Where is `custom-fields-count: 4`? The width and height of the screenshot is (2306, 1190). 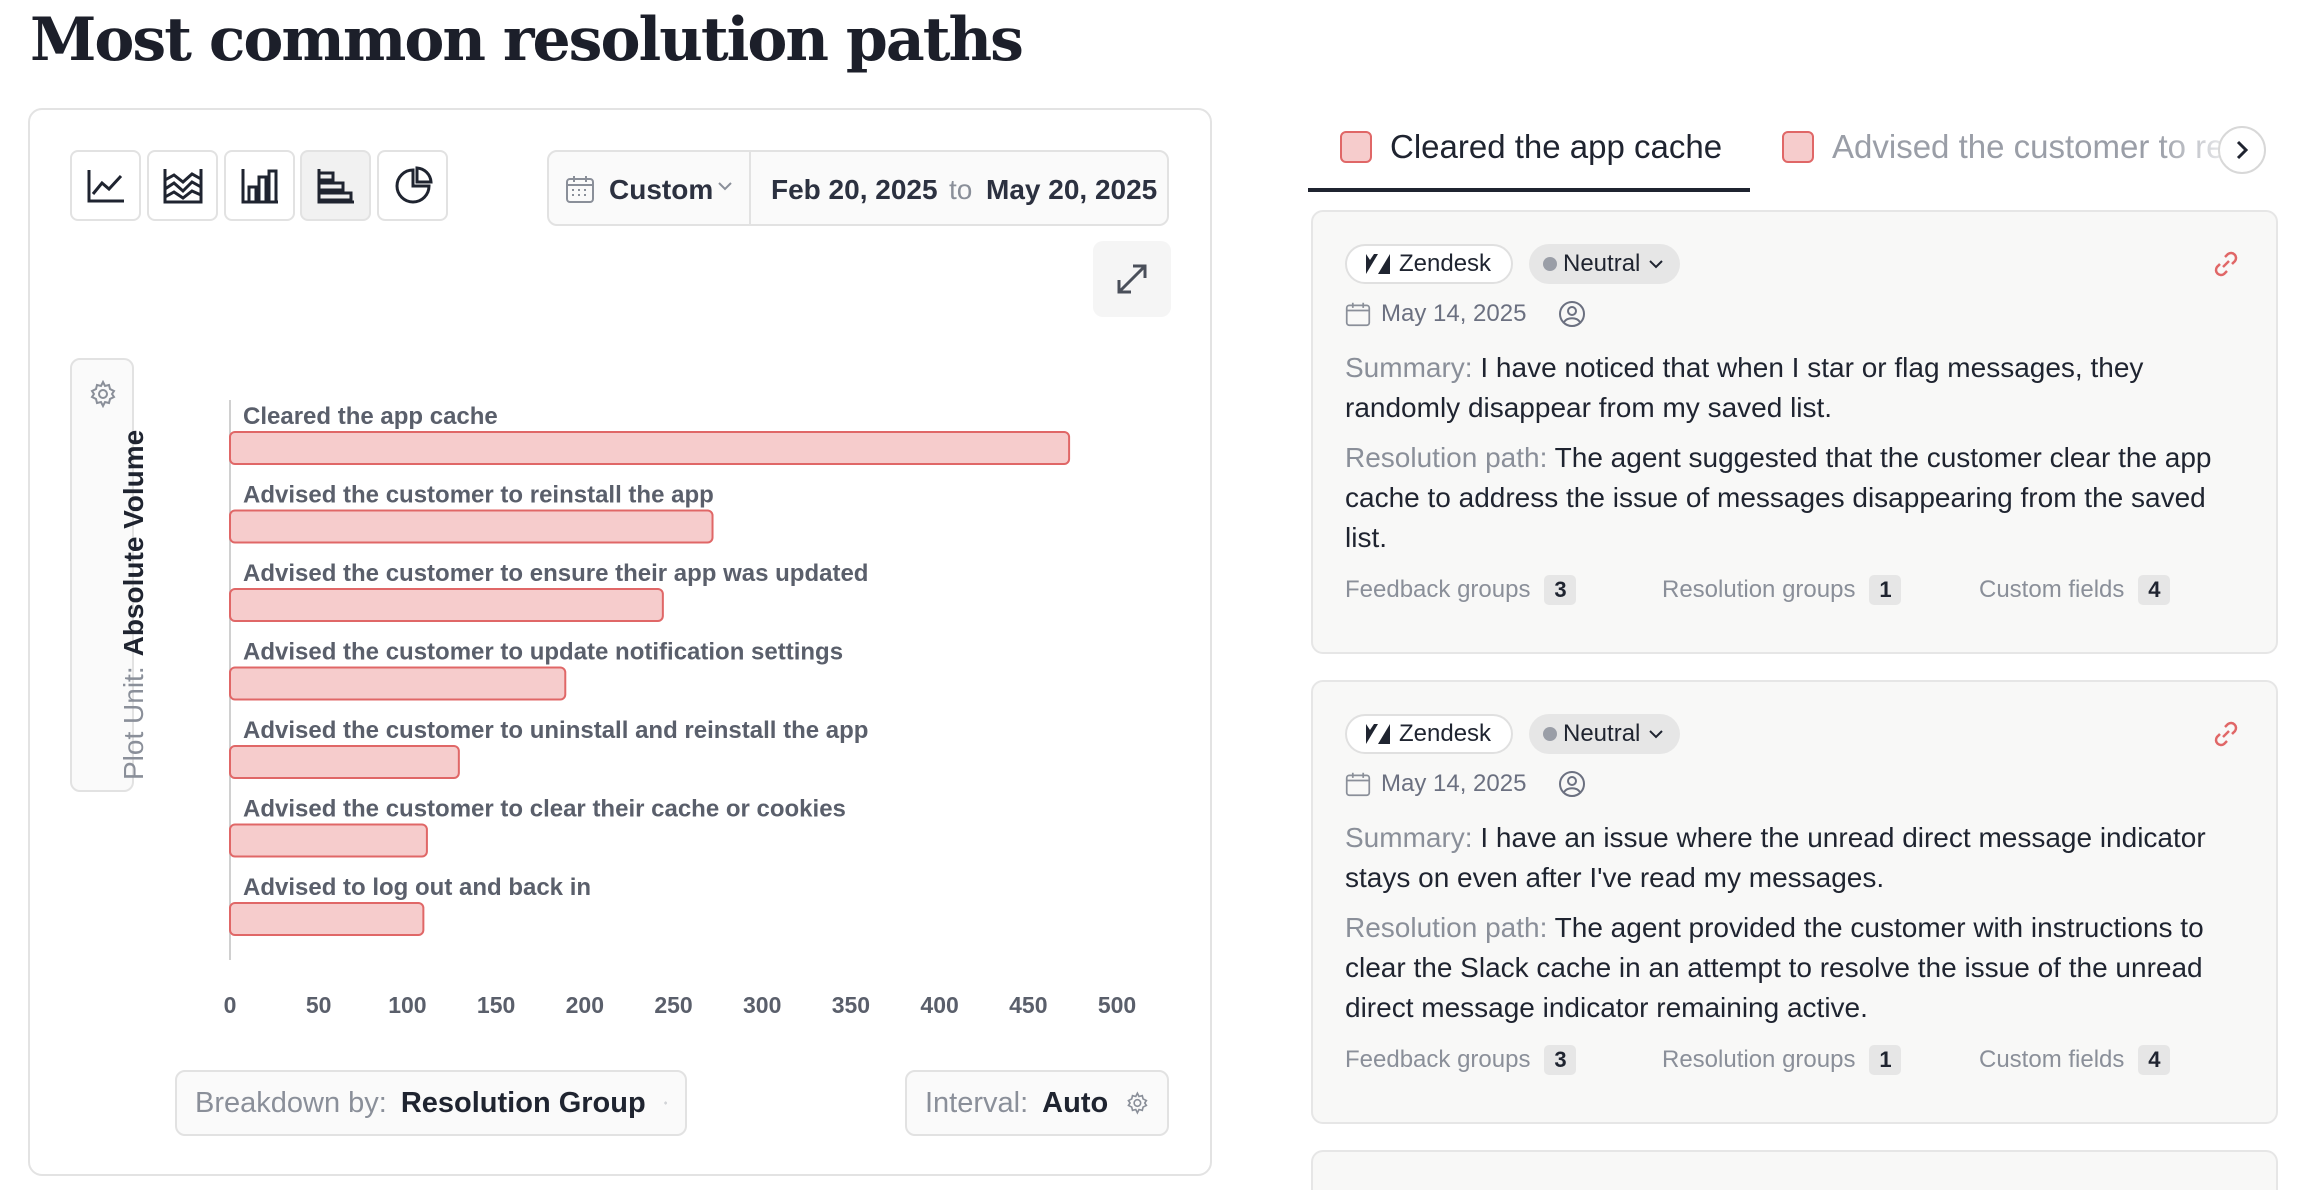
custom-fields-count: 4 is located at coordinates (2154, 1060).